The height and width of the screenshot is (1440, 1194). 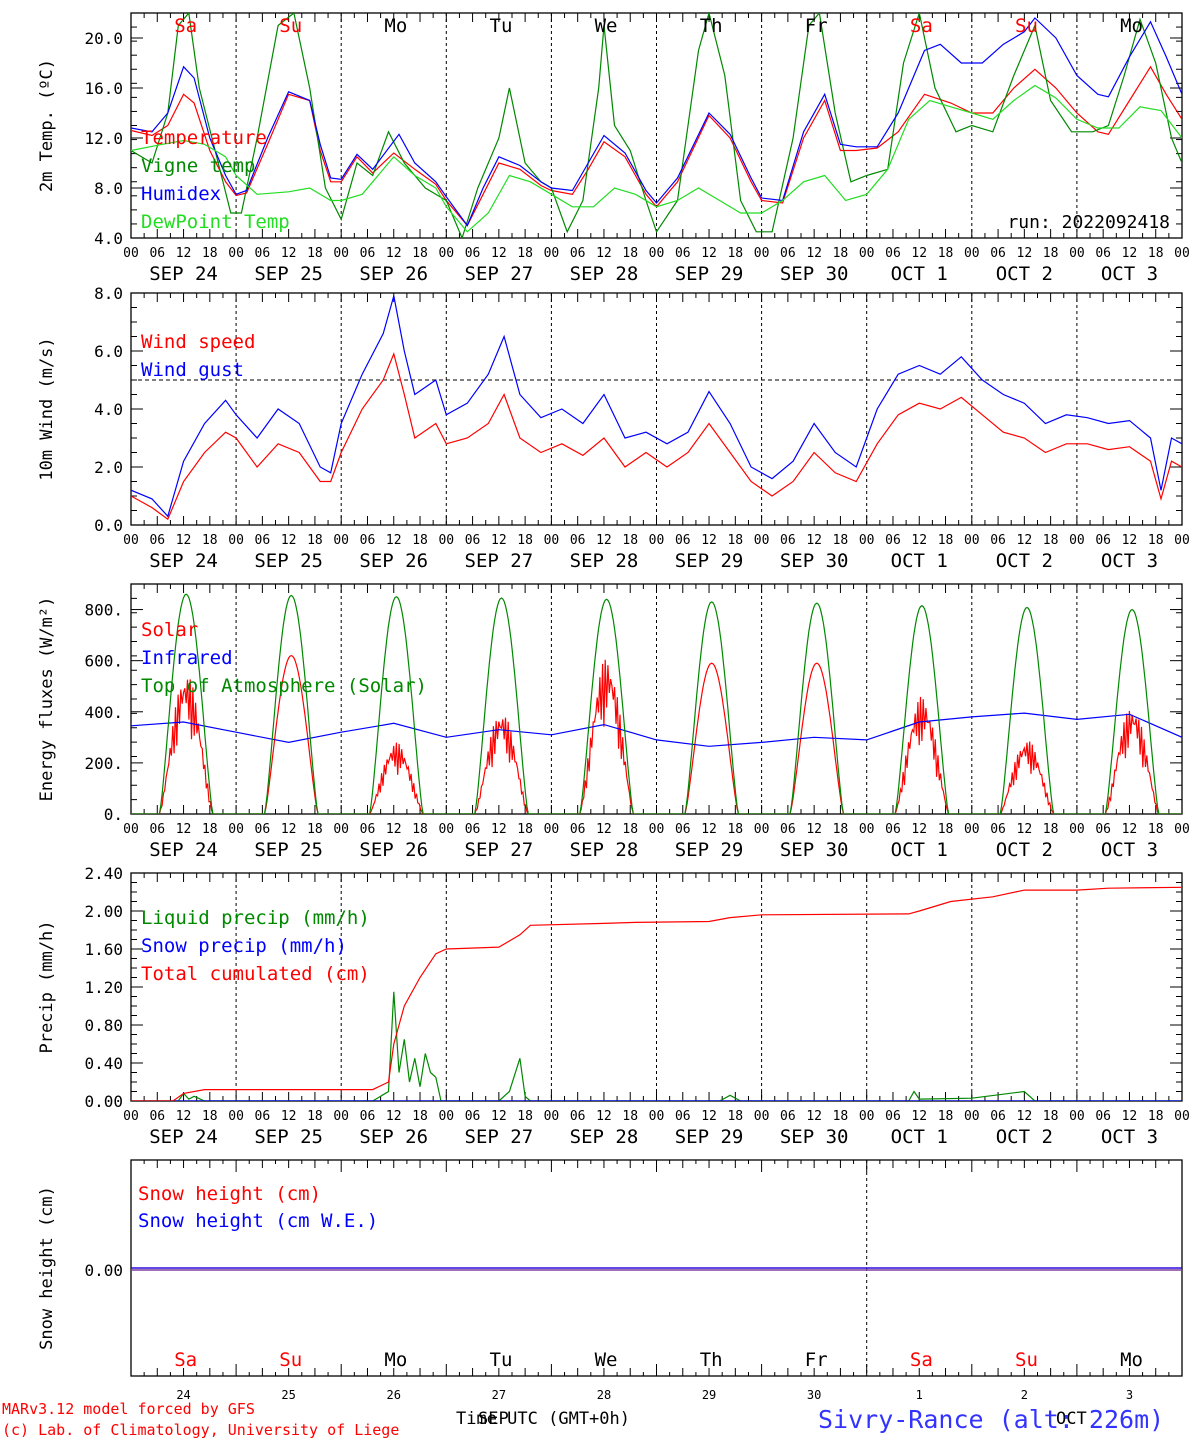 I want to click on day-number-label: 2, so click(x=1024, y=1395).